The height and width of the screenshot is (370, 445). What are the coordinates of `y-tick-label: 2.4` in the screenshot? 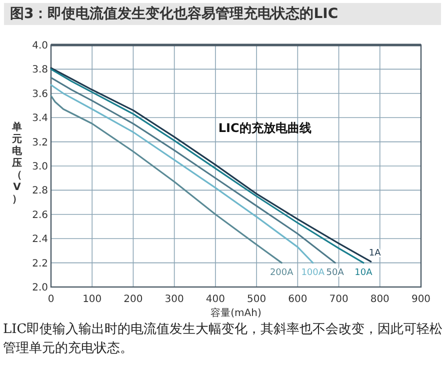 It's located at (40, 240).